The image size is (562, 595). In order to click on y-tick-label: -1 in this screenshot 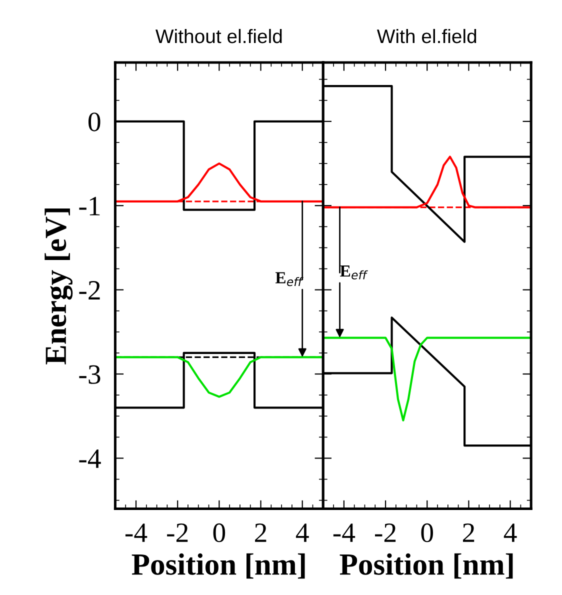, I will do `click(89, 206)`.